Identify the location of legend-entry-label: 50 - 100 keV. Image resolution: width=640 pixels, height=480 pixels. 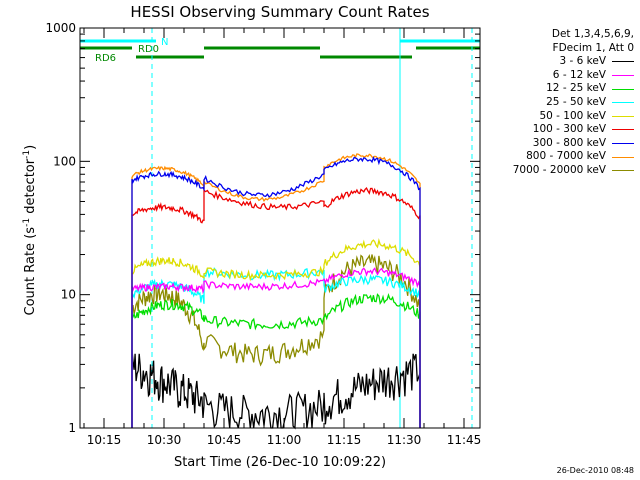
(572, 115).